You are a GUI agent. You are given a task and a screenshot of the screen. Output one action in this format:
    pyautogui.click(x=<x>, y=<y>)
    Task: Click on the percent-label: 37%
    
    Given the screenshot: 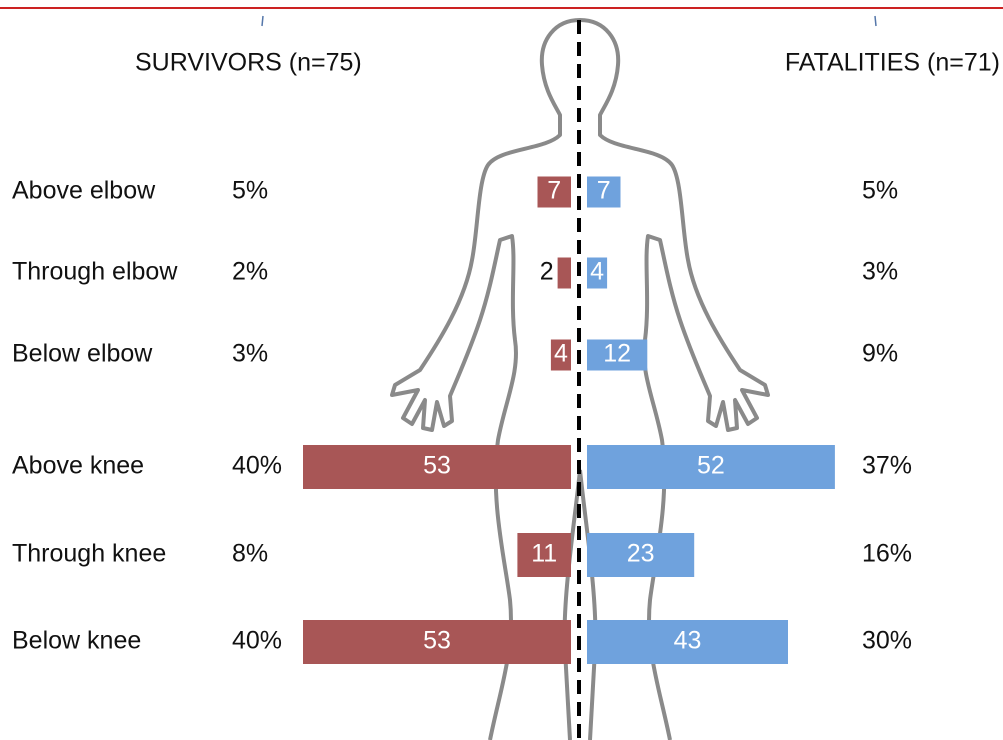 What is the action you would take?
    pyautogui.click(x=887, y=466)
    